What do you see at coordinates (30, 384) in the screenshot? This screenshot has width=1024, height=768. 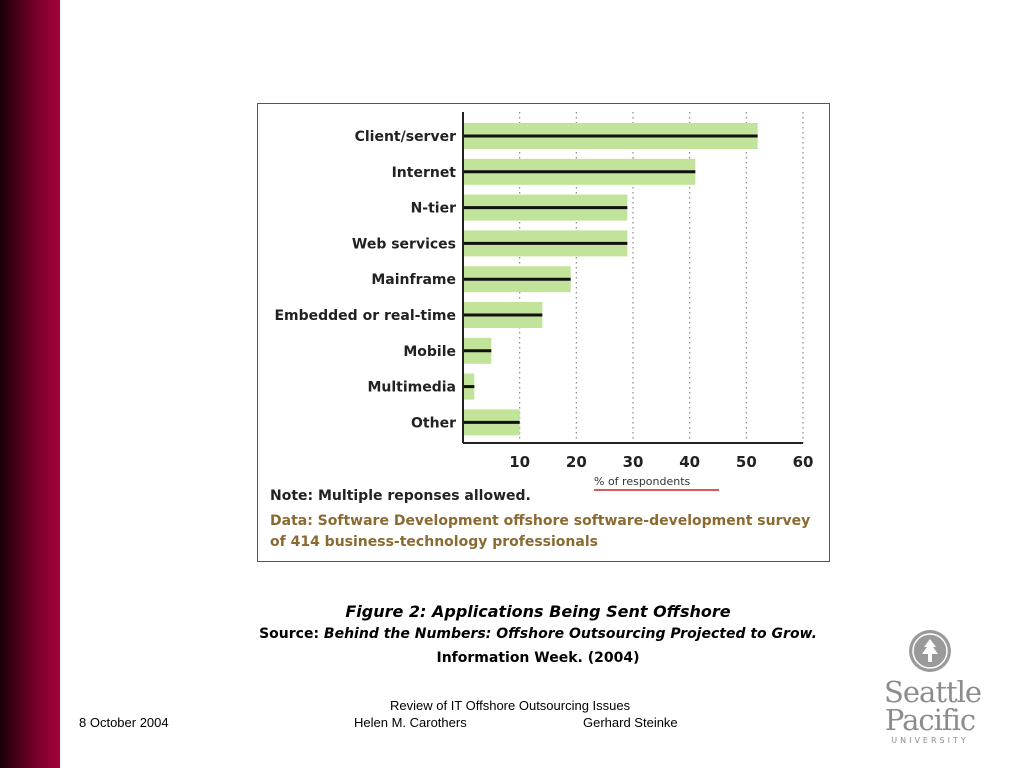 I see `side-accent-bar` at bounding box center [30, 384].